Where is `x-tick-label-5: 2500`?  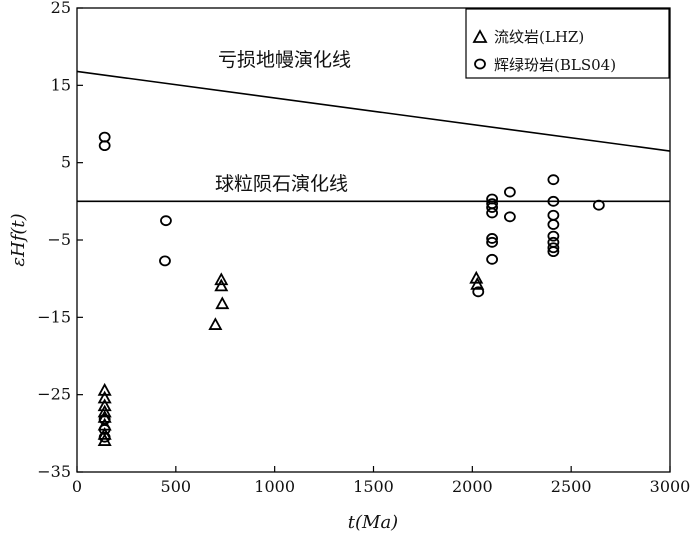
x-tick-label-5: 2500 is located at coordinates (571, 486).